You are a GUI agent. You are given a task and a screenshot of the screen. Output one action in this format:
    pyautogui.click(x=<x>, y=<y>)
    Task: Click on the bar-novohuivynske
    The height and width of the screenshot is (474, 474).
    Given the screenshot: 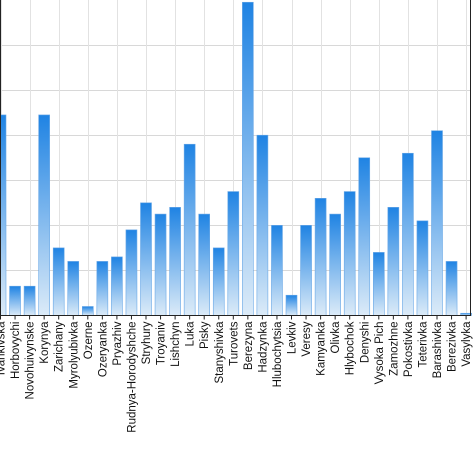 What is the action you would take?
    pyautogui.click(x=29, y=300)
    